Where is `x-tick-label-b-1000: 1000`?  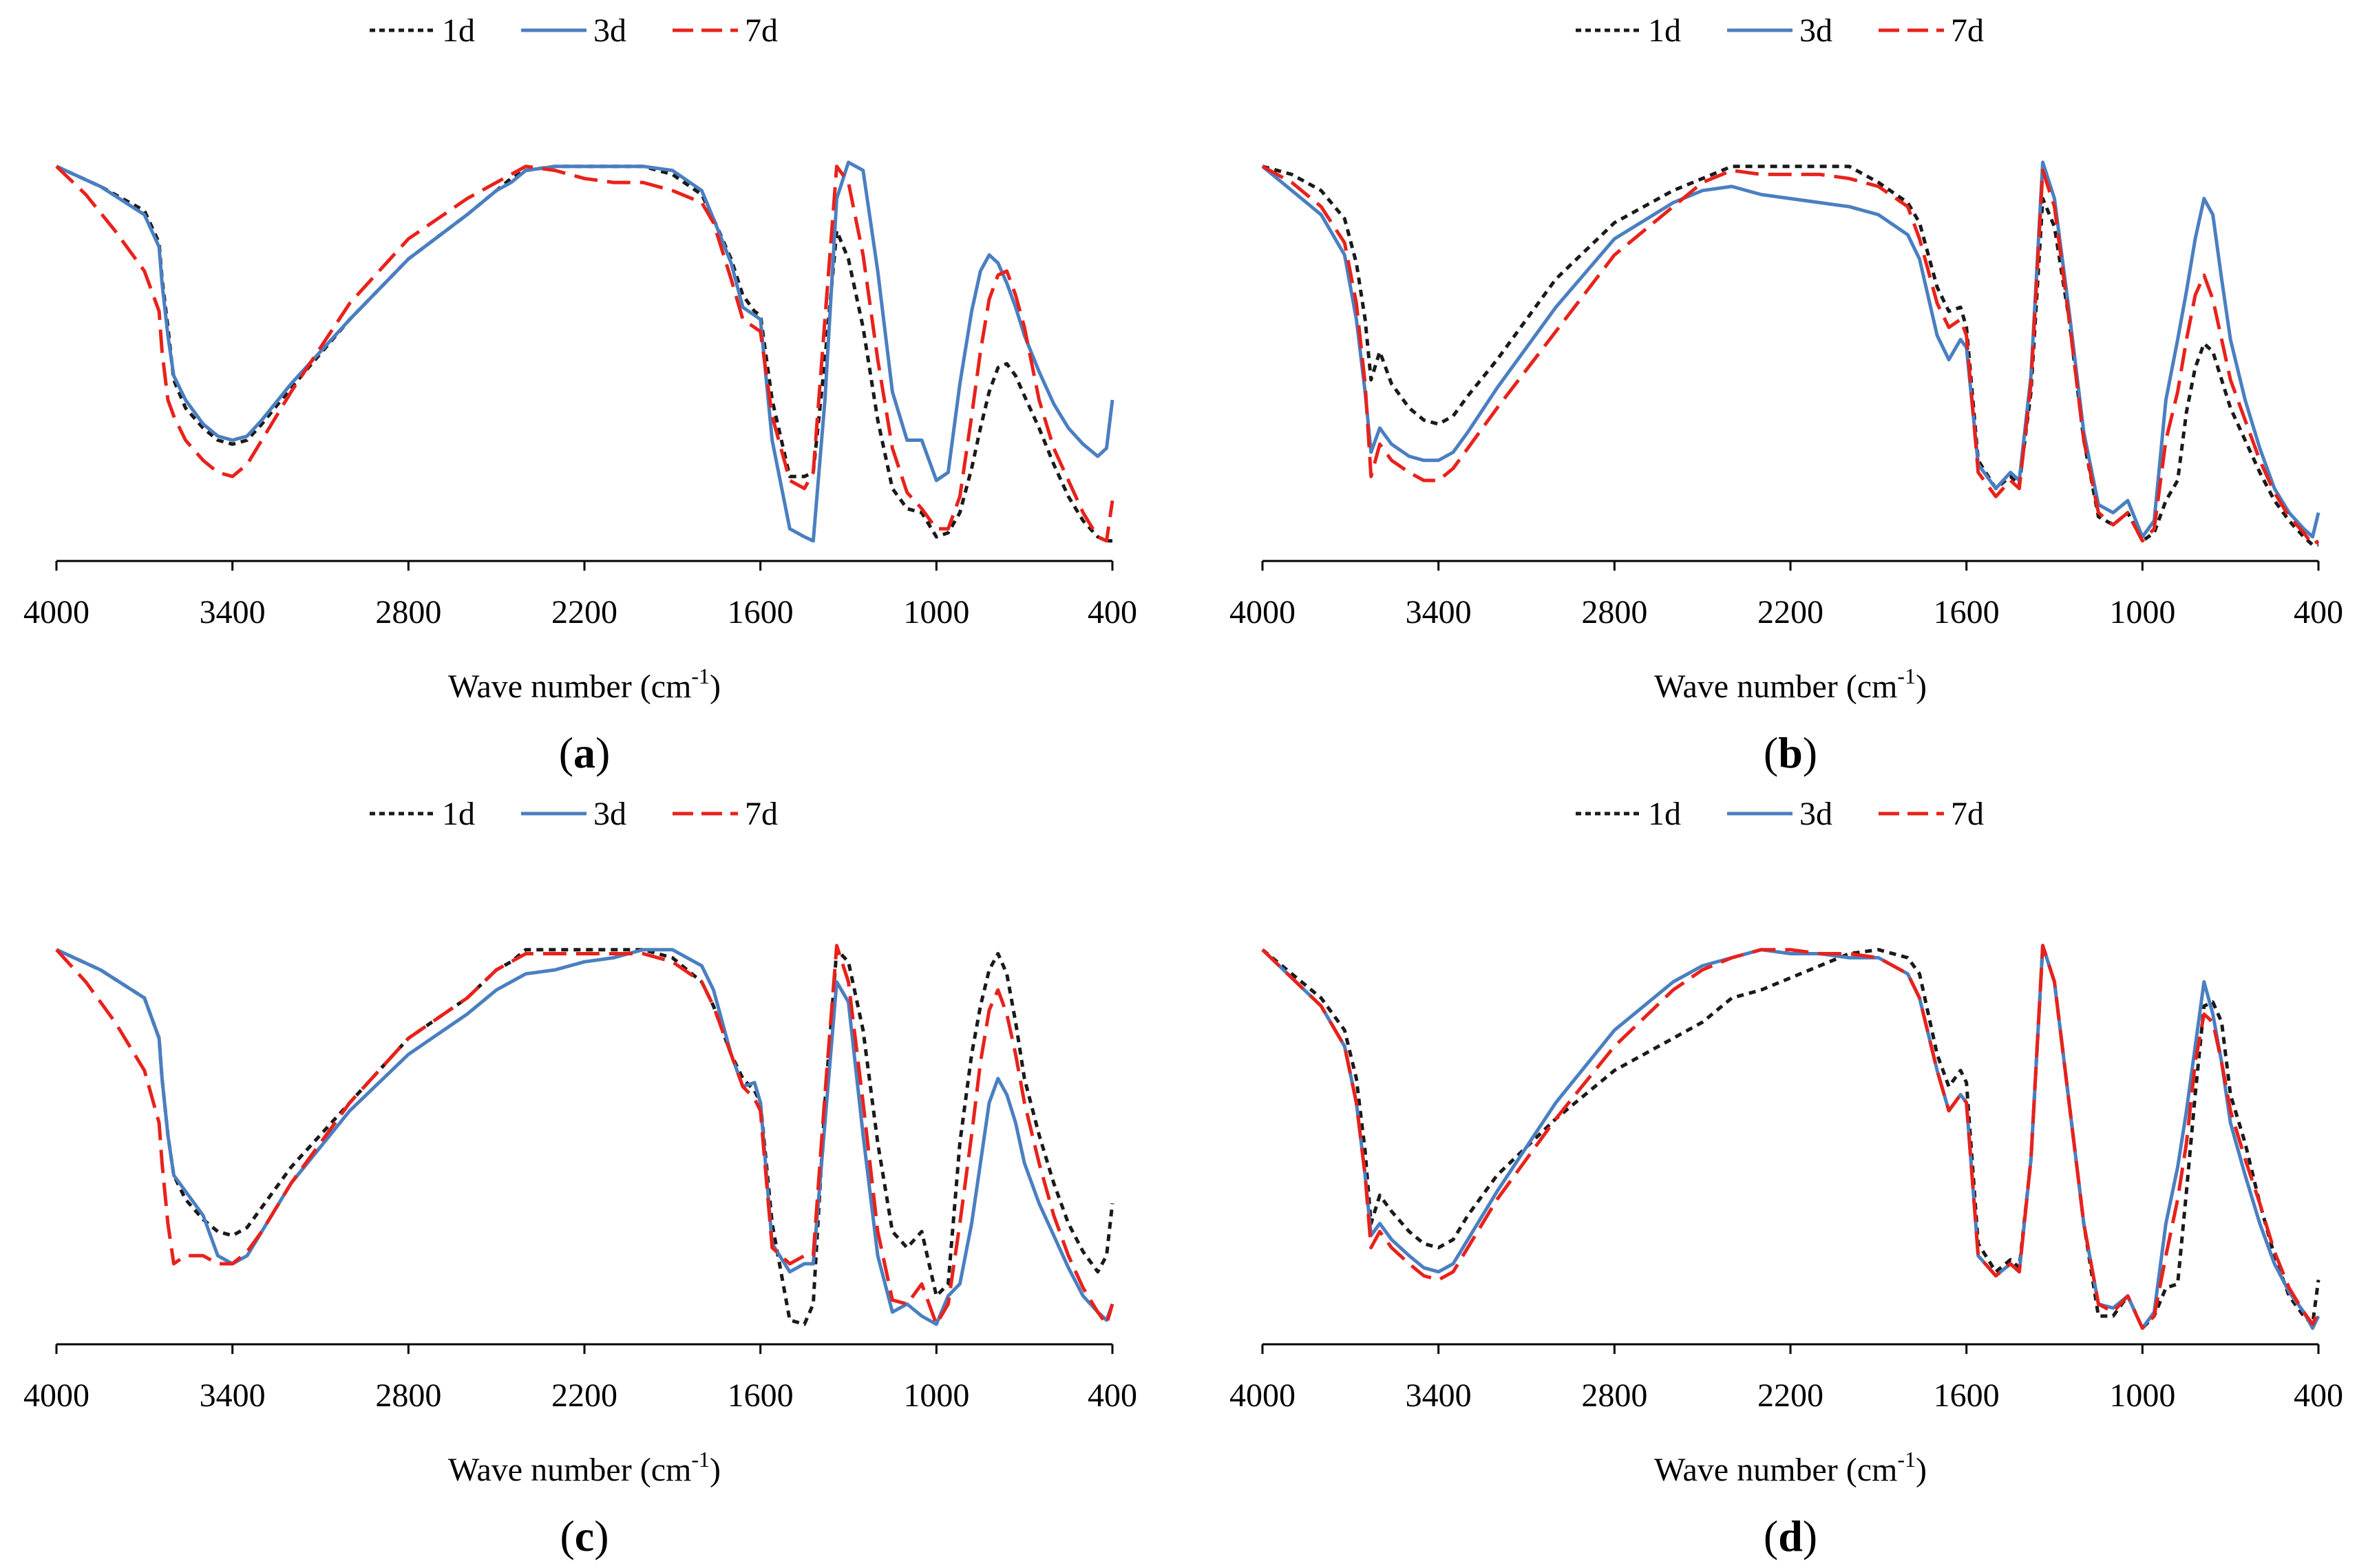 x-tick-label-b-1000: 1000 is located at coordinates (2142, 612).